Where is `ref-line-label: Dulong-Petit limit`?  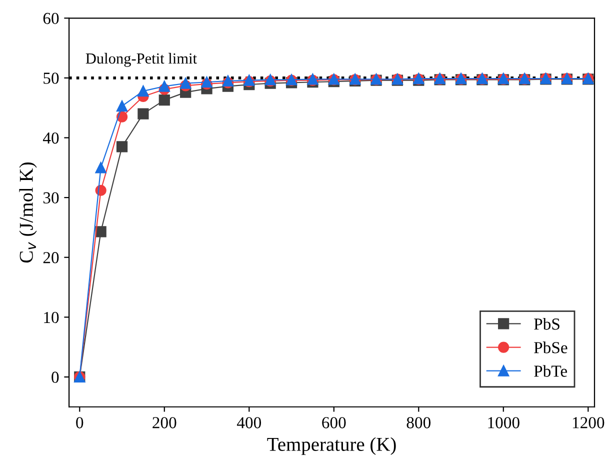
ref-line-label: Dulong-Petit limit is located at coordinates (141, 59).